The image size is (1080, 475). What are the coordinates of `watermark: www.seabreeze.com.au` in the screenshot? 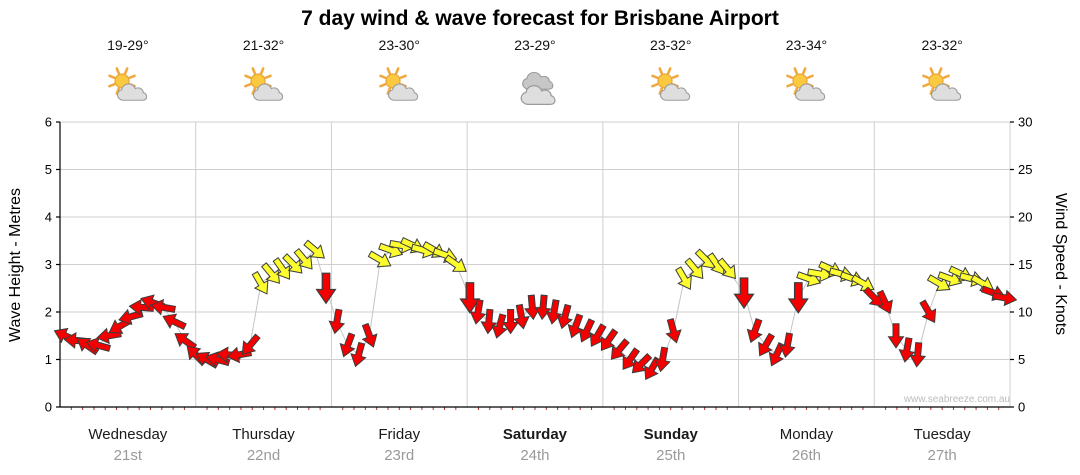 It's located at (956, 399).